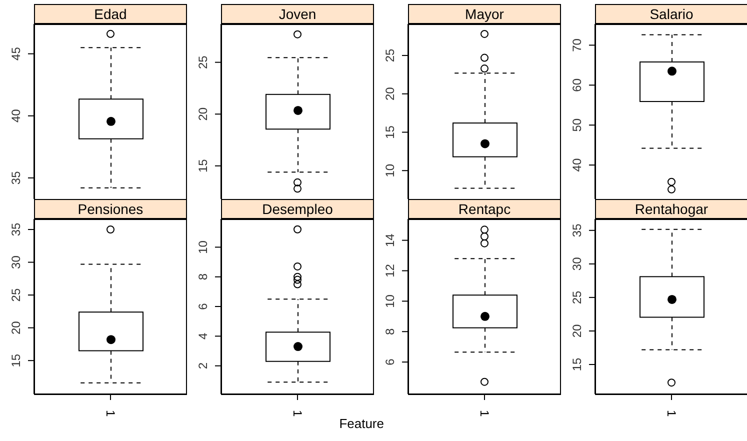 The height and width of the screenshot is (441, 747). What do you see at coordinates (16, 53) in the screenshot?
I see `y-tick-label: 45` at bounding box center [16, 53].